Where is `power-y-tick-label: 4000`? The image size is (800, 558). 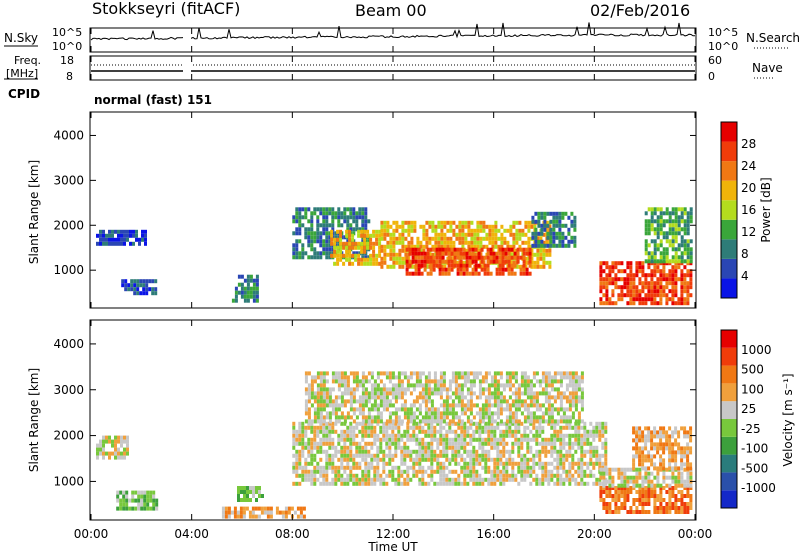 power-y-tick-label: 4000 is located at coordinates (68, 135).